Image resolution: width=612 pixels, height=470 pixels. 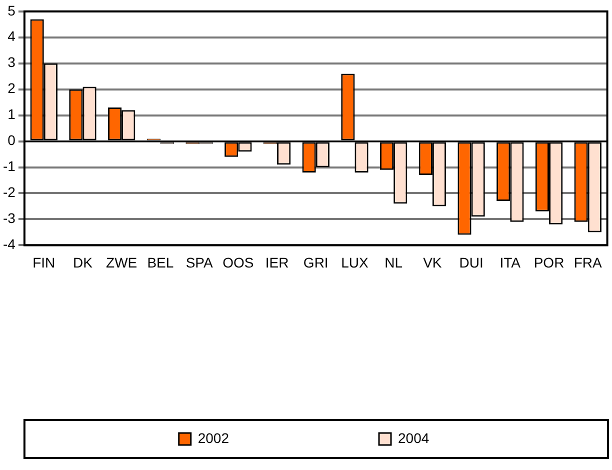 I want to click on x-tick-label: LUX, so click(x=355, y=262).